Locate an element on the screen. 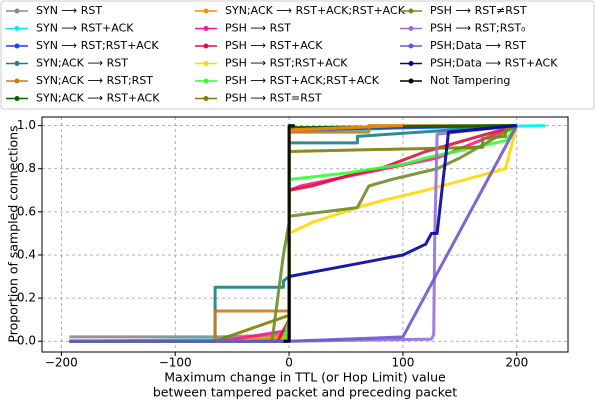 The image size is (595, 406). x-tick-label: −200 is located at coordinates (61, 363).